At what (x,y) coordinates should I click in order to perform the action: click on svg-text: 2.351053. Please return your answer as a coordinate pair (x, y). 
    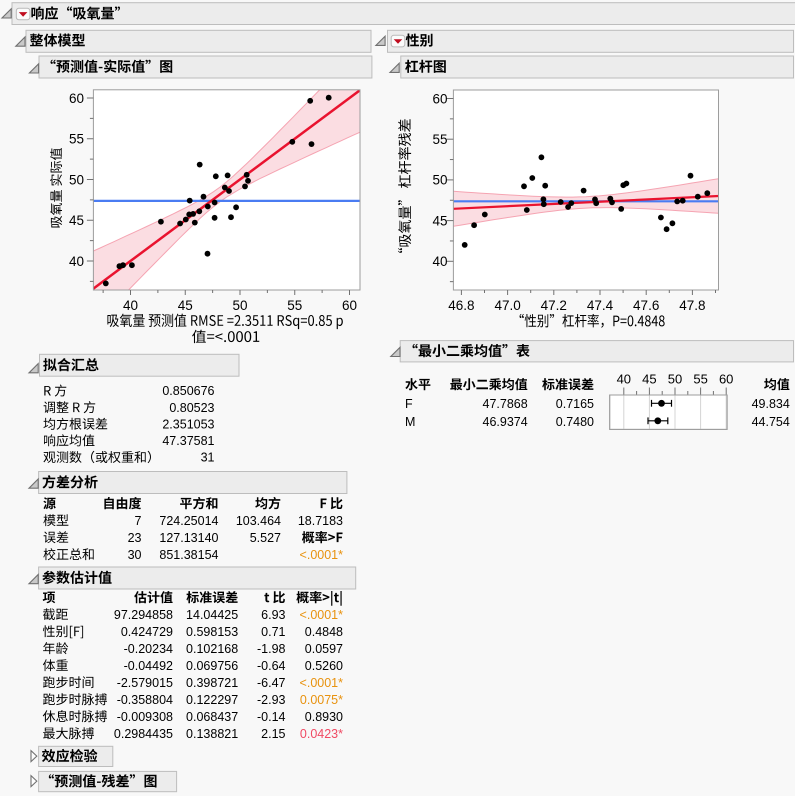
    Looking at the image, I should click on (188, 424).